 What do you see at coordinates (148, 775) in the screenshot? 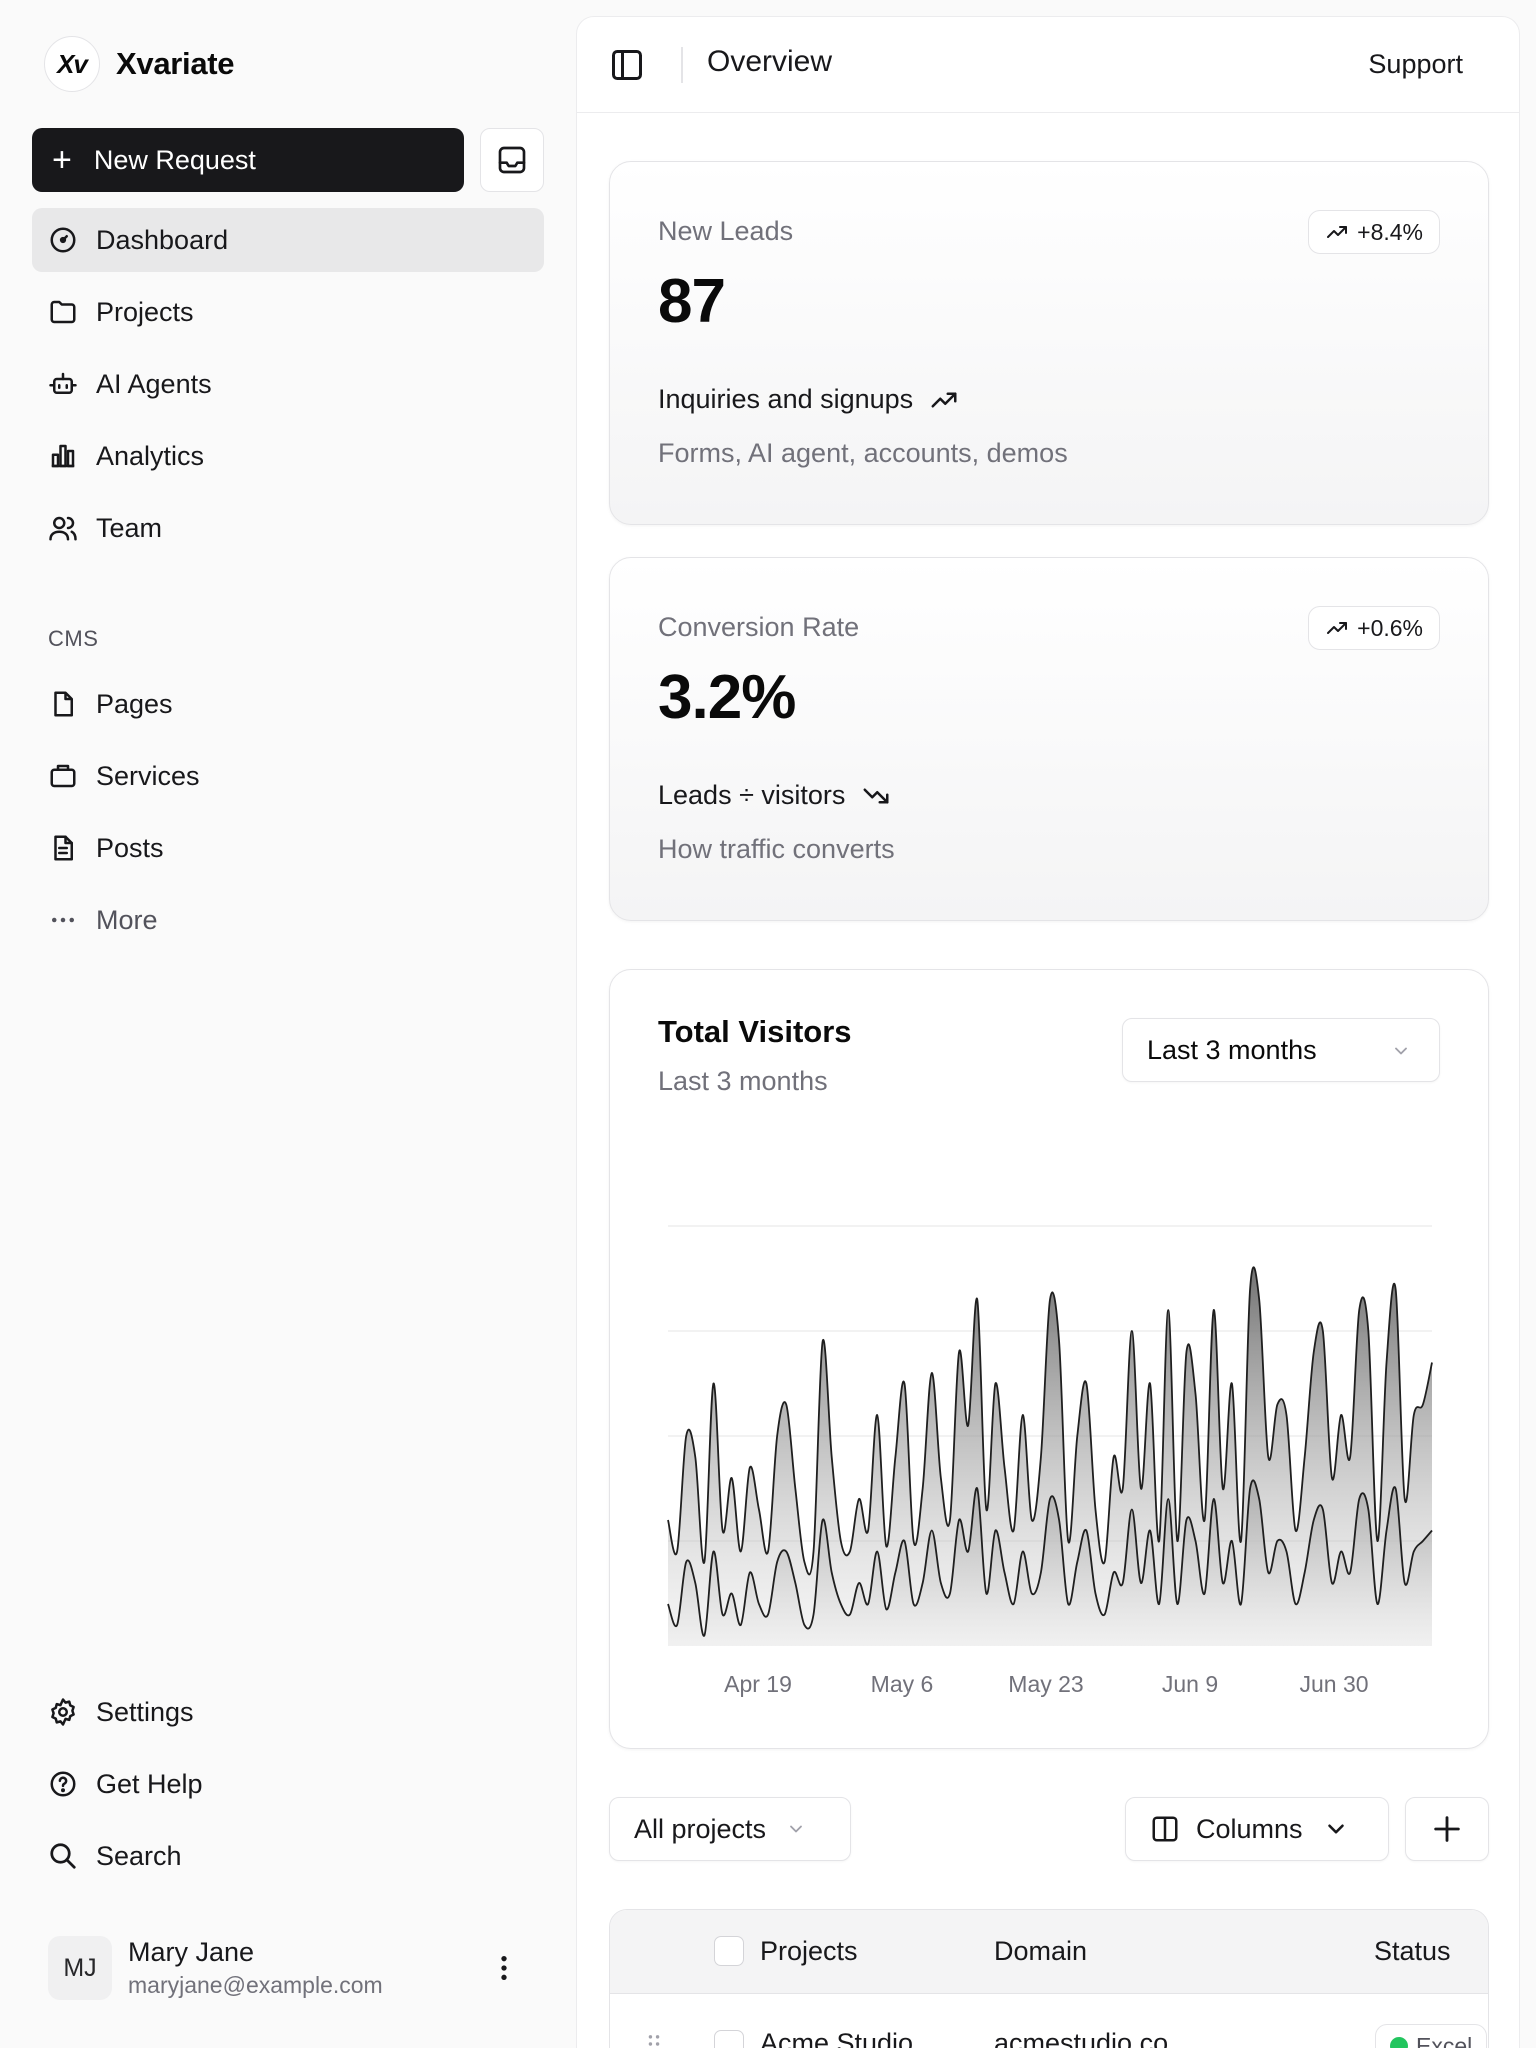
I see `sidebar-item-label: Services` at bounding box center [148, 775].